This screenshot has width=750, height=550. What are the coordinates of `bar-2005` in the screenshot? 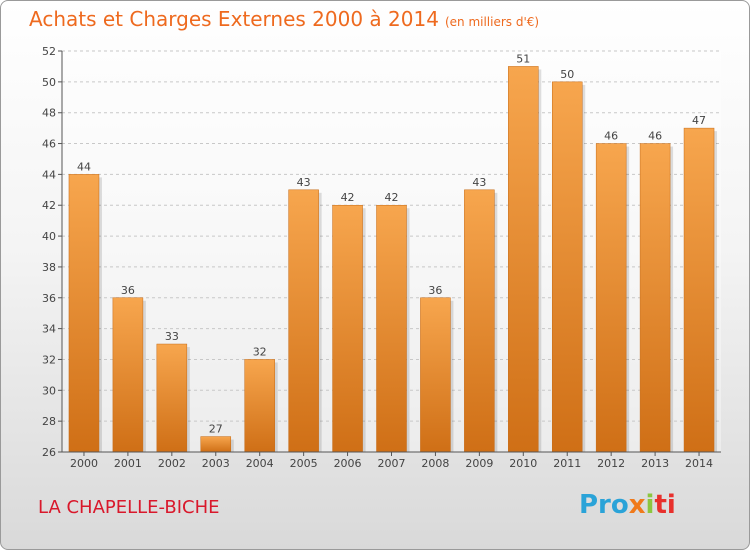 It's located at (303, 321).